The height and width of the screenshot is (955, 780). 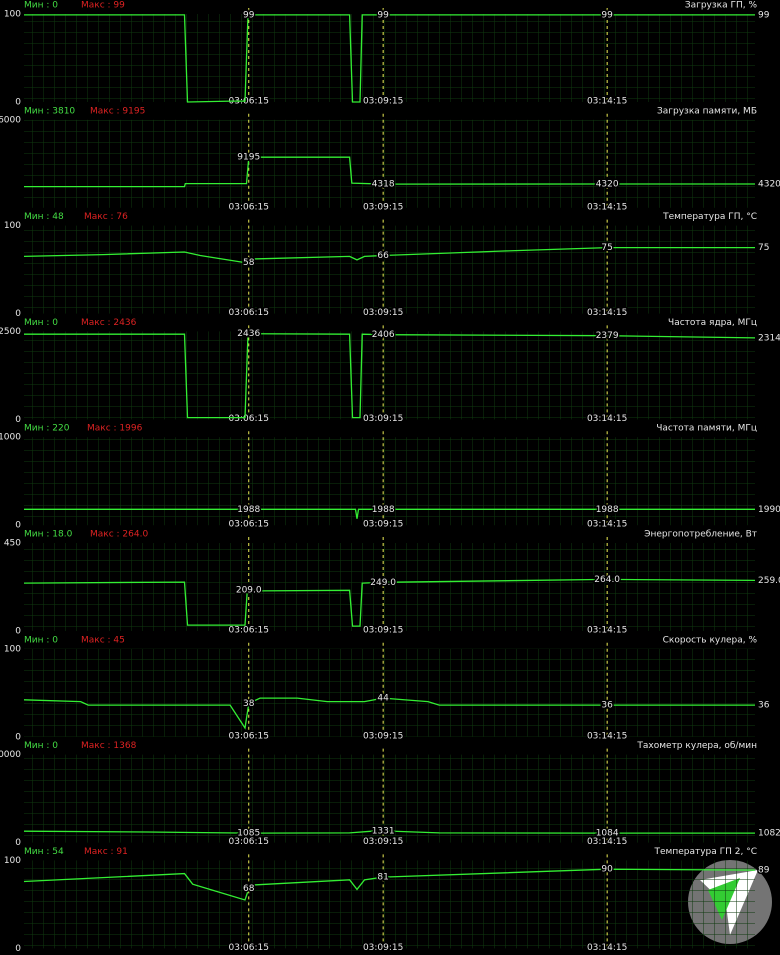 I want to click on value-label: 209.0, so click(x=249, y=591).